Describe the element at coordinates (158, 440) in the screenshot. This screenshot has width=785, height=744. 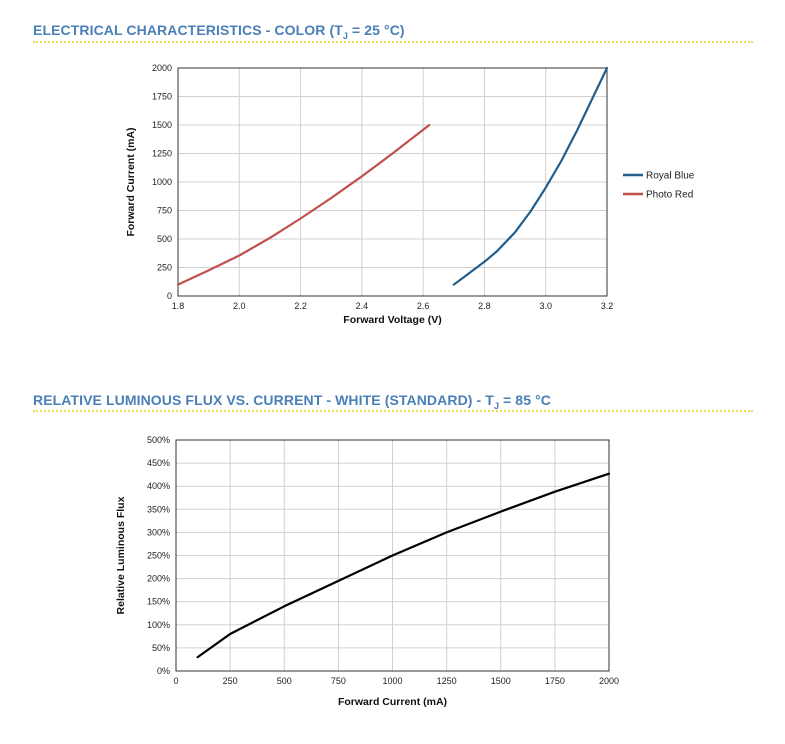
I see `y-tick-label: 500%` at that location.